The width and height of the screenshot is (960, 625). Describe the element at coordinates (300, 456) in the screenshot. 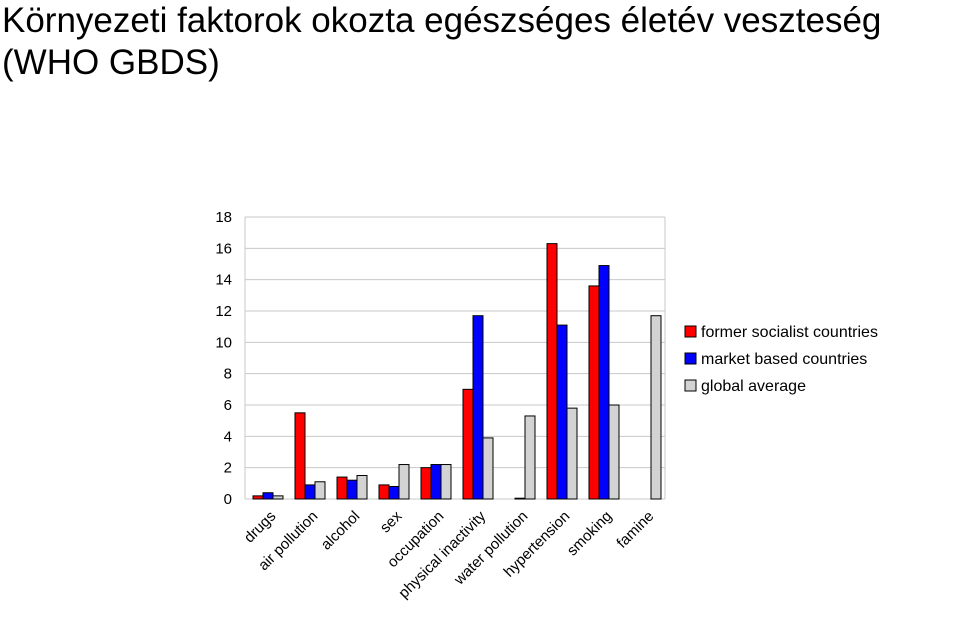

I see `bar-former-socialist-countries-air-pollution` at that location.